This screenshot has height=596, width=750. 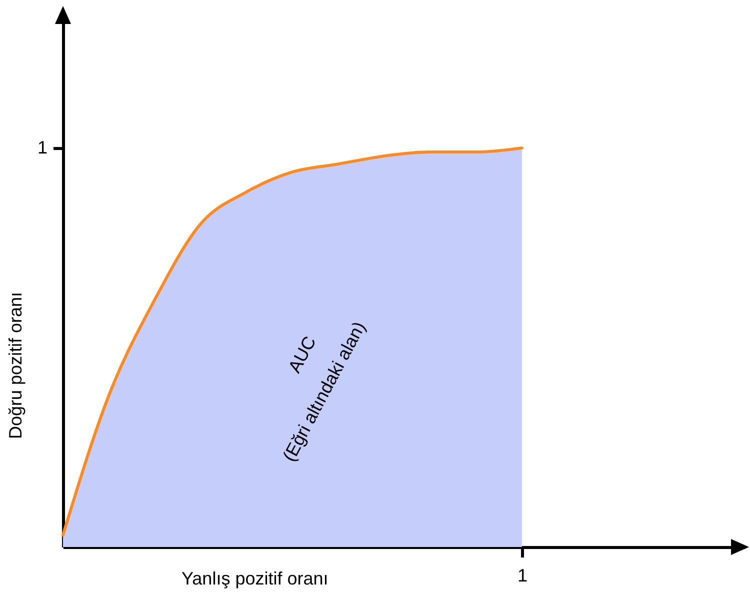 What do you see at coordinates (16, 366) in the screenshot?
I see `y-axis-title: Doğru pozitif oranı` at bounding box center [16, 366].